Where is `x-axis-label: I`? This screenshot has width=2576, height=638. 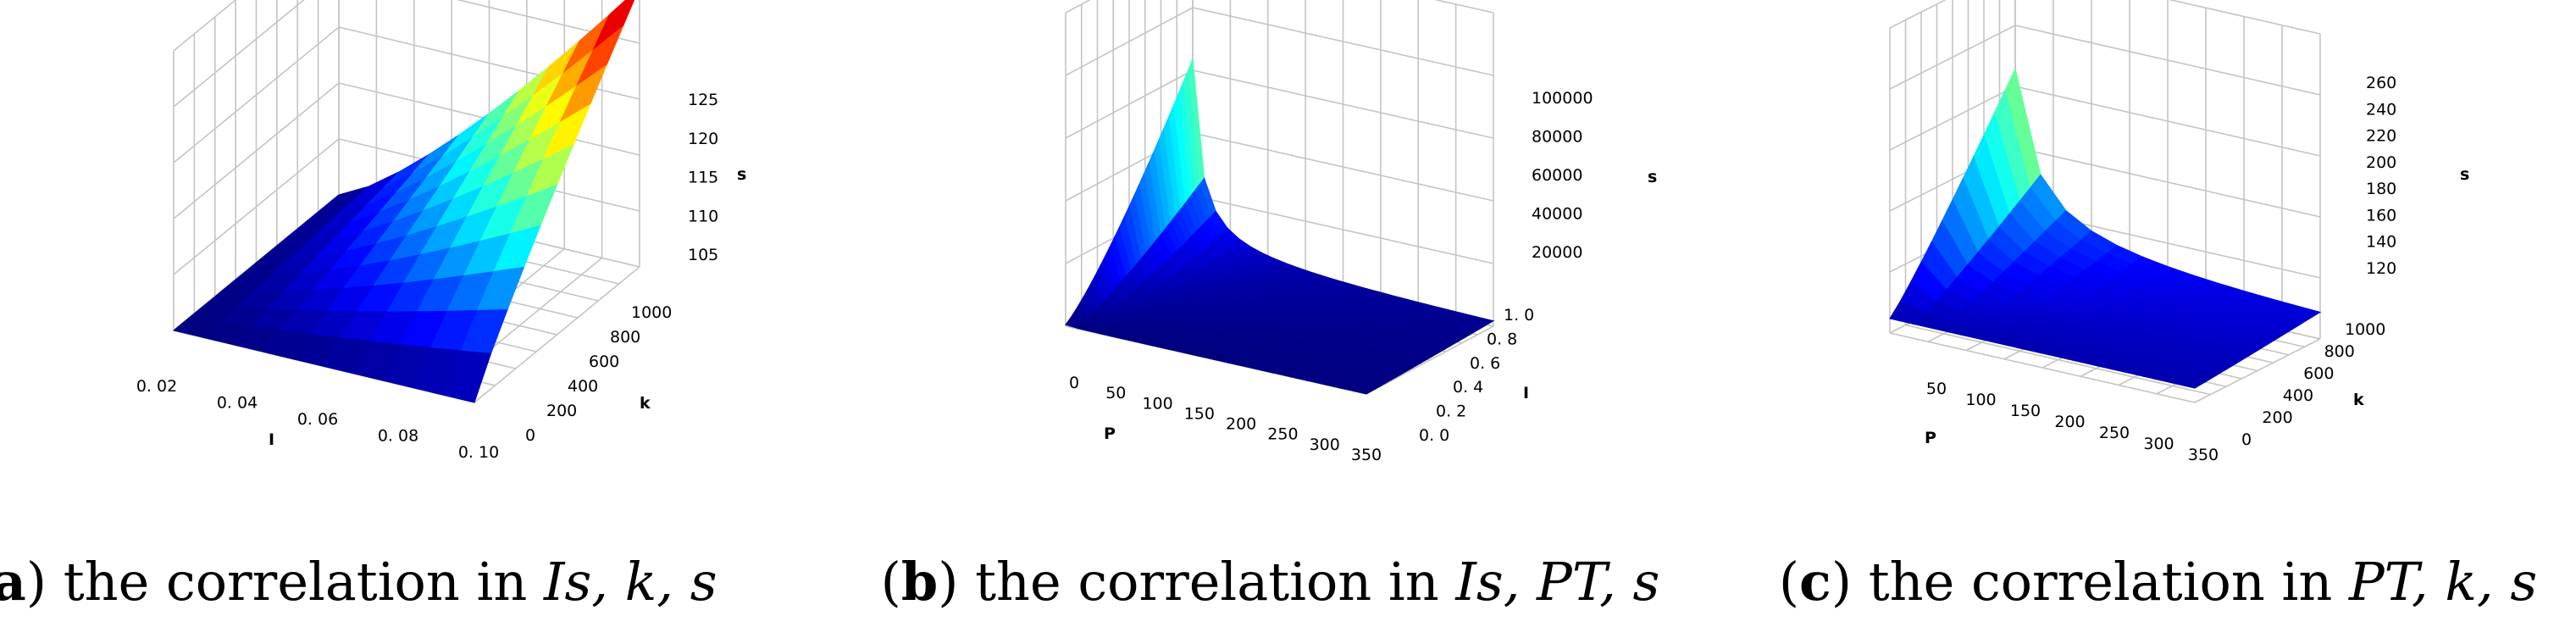 x-axis-label: I is located at coordinates (271, 439).